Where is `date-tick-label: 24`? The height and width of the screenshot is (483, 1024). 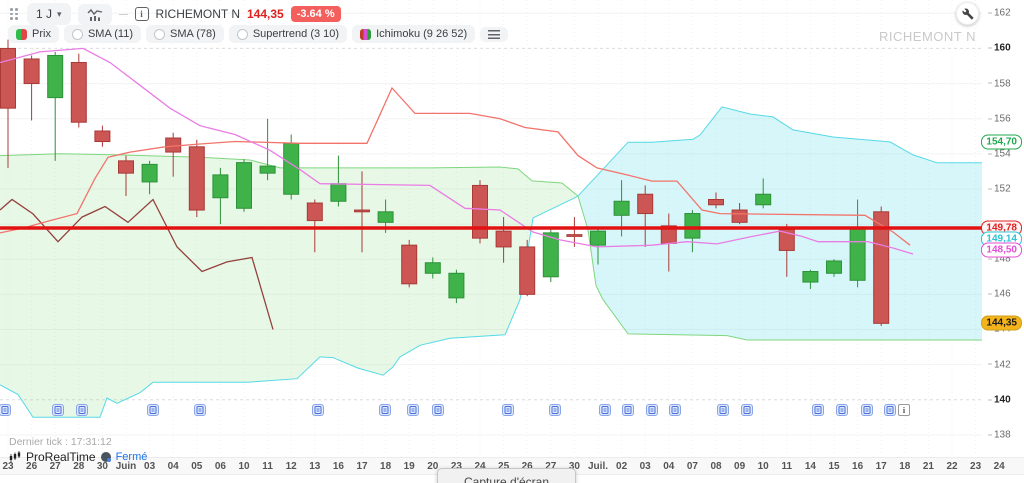 date-tick-label: 24 is located at coordinates (999, 466).